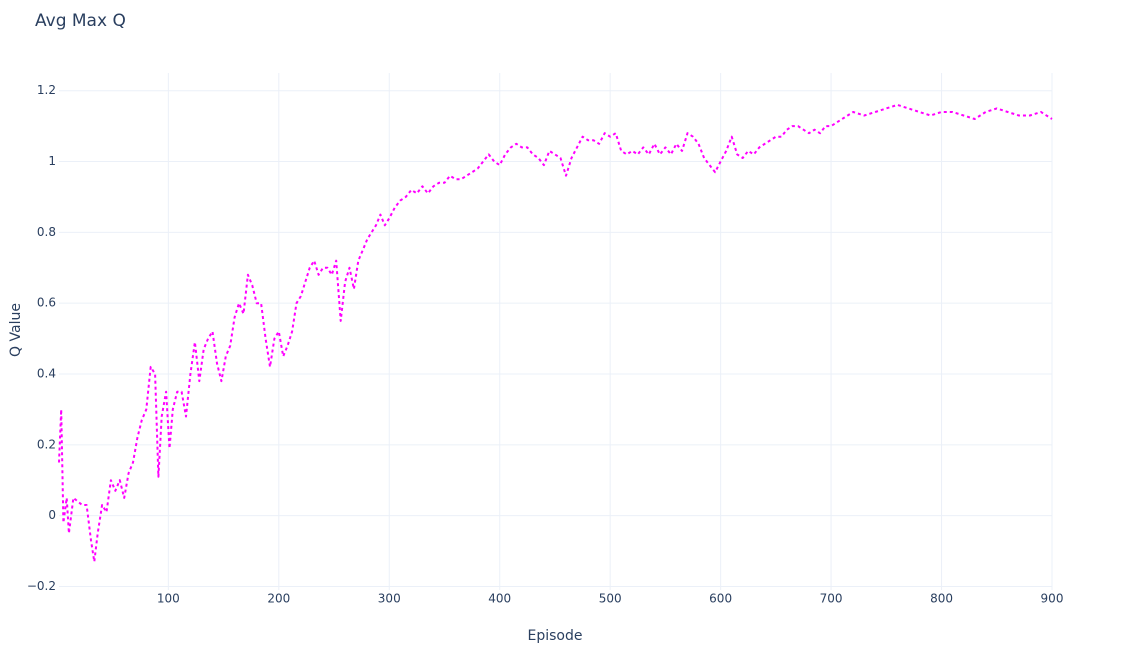 This screenshot has width=1123, height=653. What do you see at coordinates (941, 599) in the screenshot?
I see `x-tick-label: 800` at bounding box center [941, 599].